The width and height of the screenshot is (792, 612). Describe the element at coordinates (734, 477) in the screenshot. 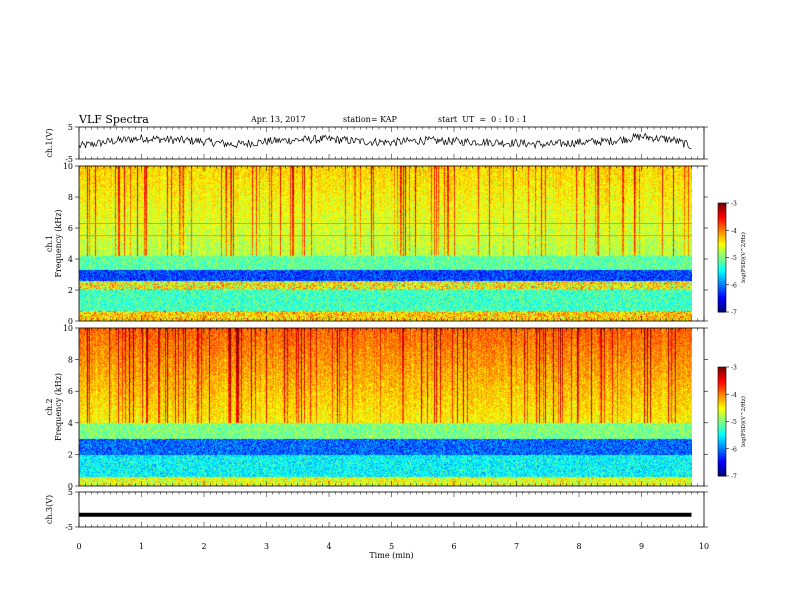

I see `colorbar-tick-label: -7` at that location.